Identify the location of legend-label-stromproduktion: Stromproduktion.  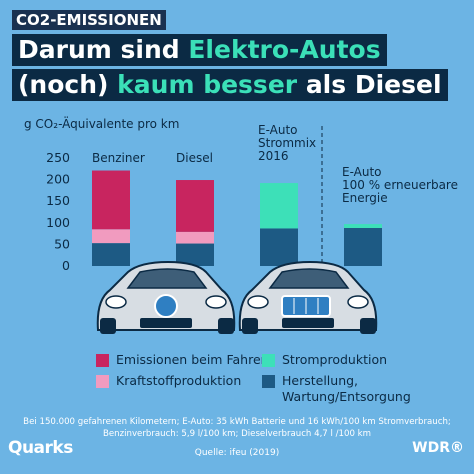
(335, 359).